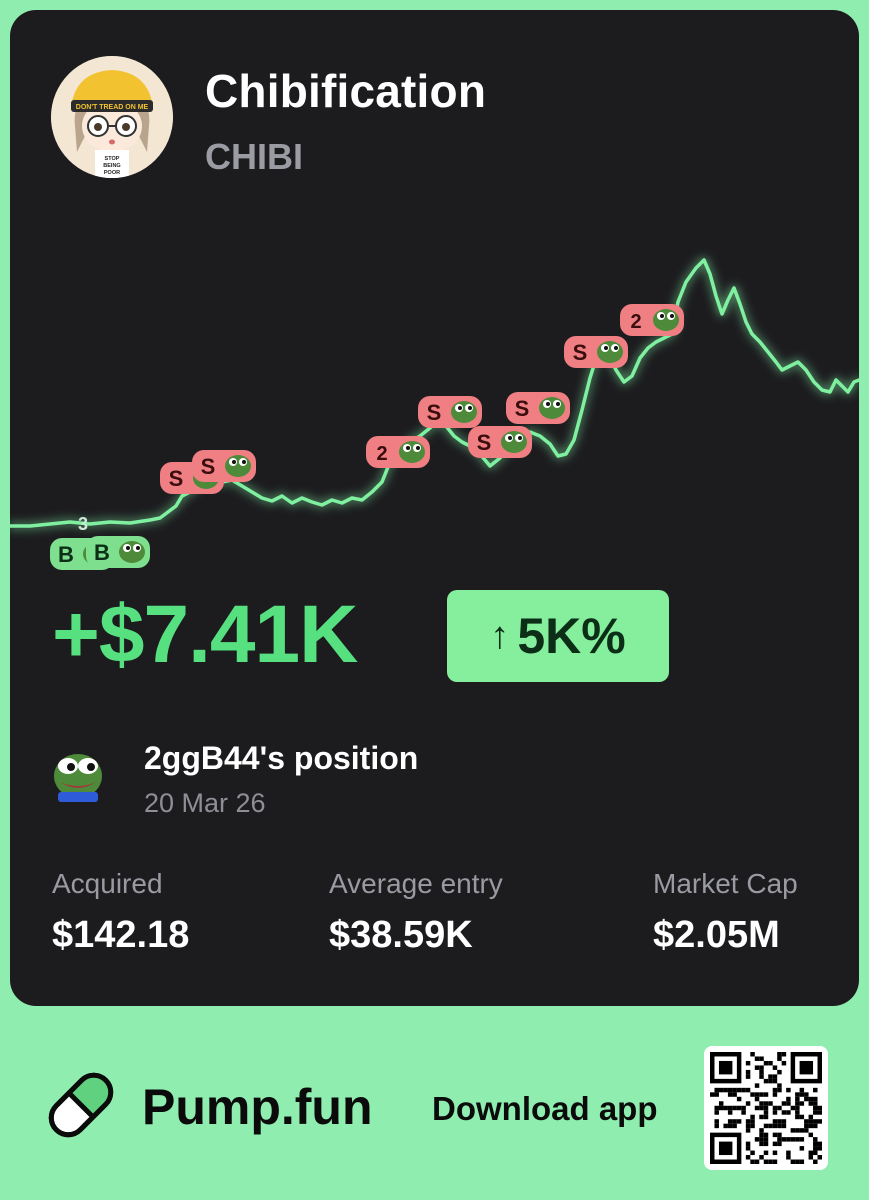 This screenshot has height=1200, width=869. What do you see at coordinates (112, 159) in the screenshot?
I see `shirt-text-1: STOP` at bounding box center [112, 159].